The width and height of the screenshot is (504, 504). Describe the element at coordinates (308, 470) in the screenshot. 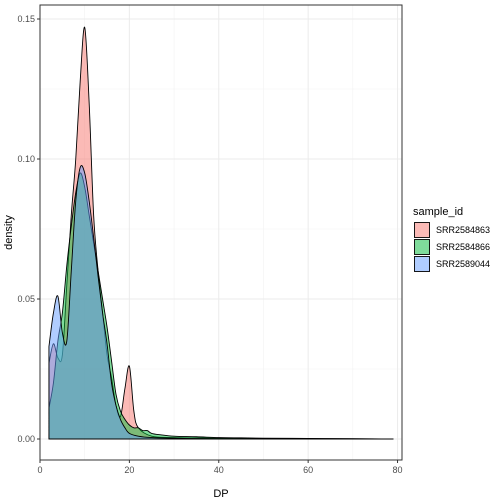

I see `x-tick-label: 60` at that location.